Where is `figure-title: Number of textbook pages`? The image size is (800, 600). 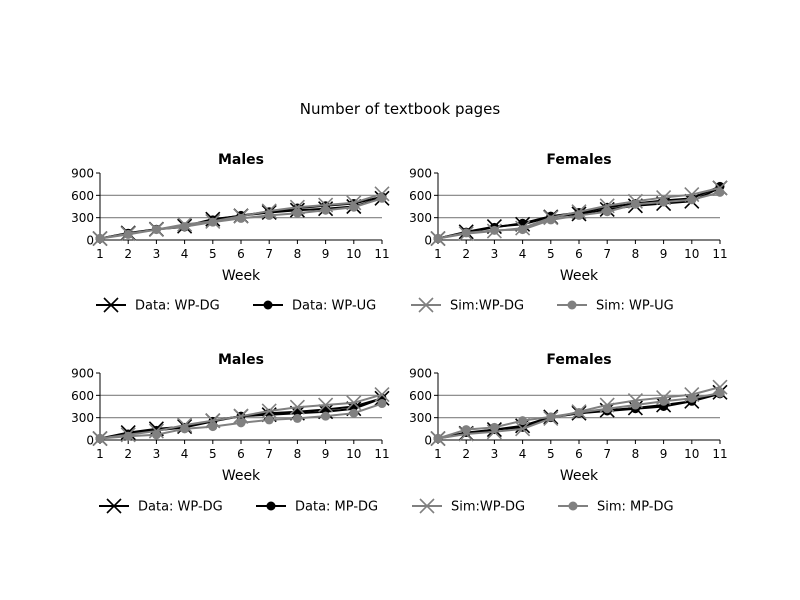 figure-title: Number of textbook pages is located at coordinates (400, 109).